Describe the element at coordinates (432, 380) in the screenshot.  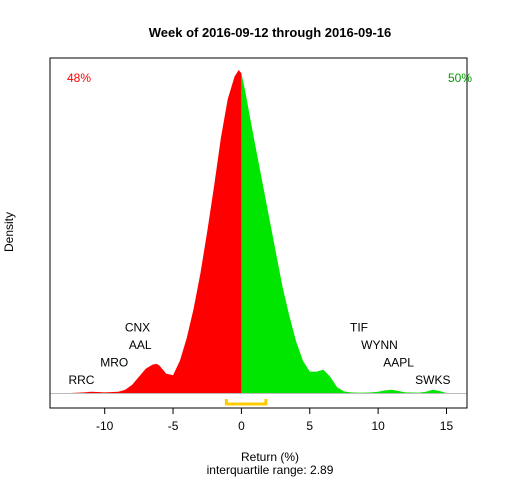
I see `ticker-label-swks: SWKS` at that location.